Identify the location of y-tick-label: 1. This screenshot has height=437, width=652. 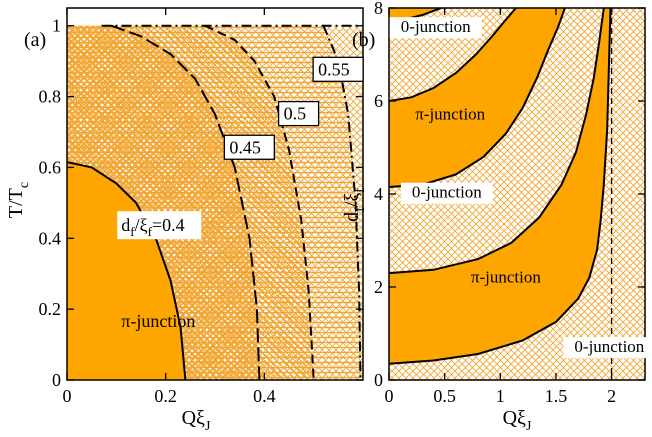
(56, 26).